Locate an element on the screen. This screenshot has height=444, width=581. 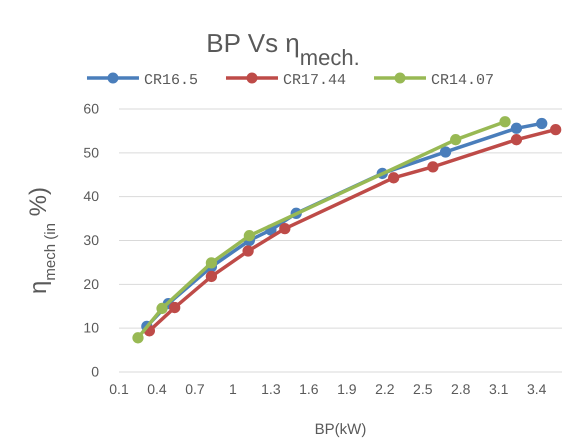
x-tick-label: 2.8 is located at coordinates (461, 388).